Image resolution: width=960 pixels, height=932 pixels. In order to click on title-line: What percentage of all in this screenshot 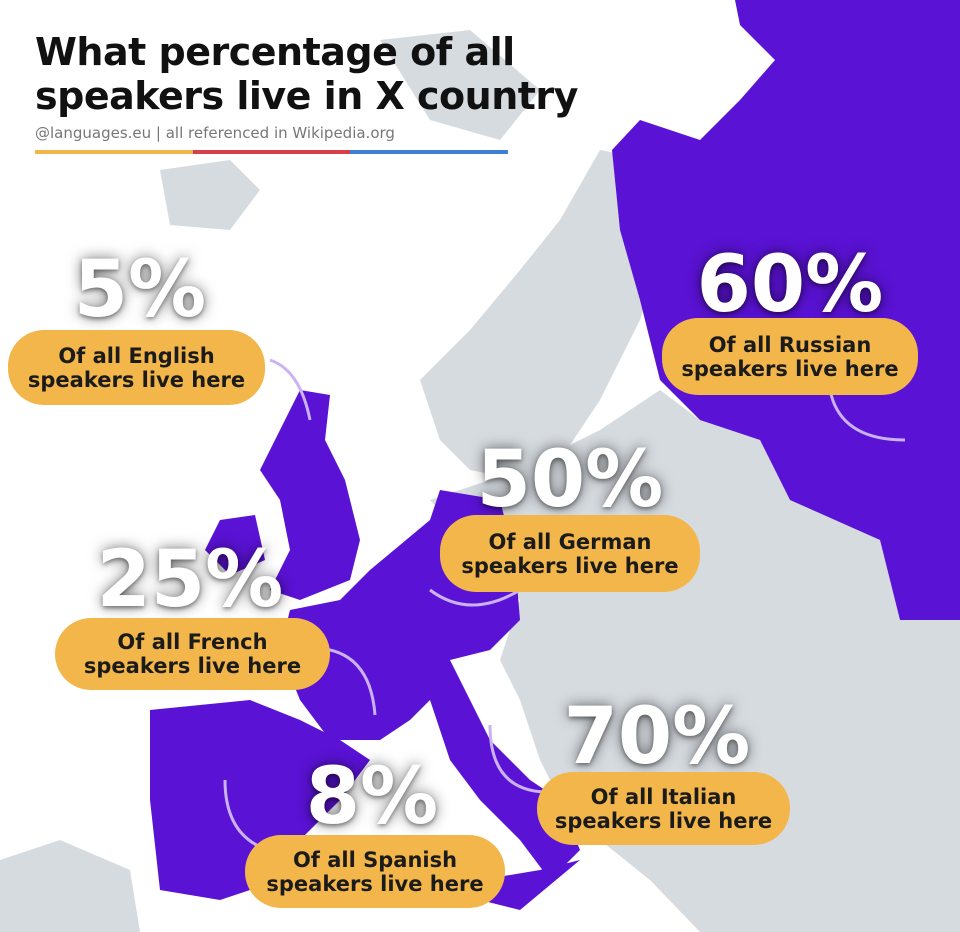, I will do `click(275, 52)`.